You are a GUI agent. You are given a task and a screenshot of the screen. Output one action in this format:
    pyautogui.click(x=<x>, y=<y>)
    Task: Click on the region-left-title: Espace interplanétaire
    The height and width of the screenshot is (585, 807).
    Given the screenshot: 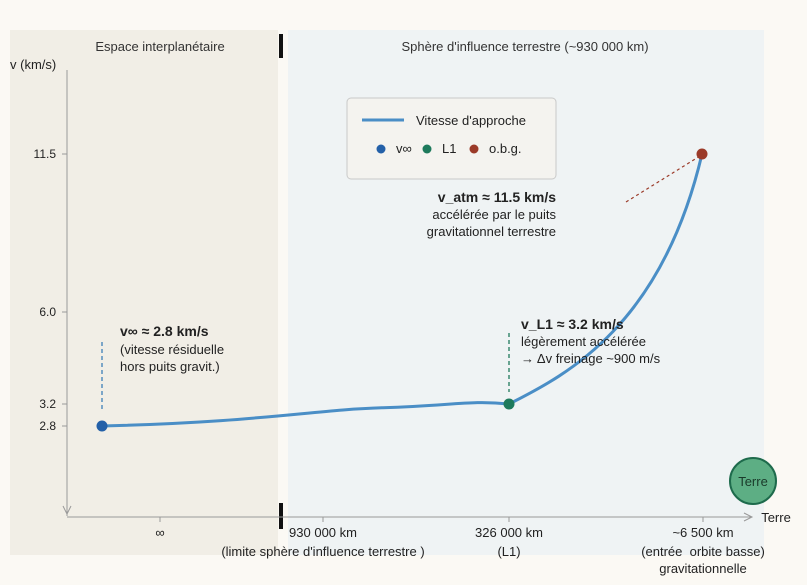 What is the action you would take?
    pyautogui.click(x=159, y=46)
    